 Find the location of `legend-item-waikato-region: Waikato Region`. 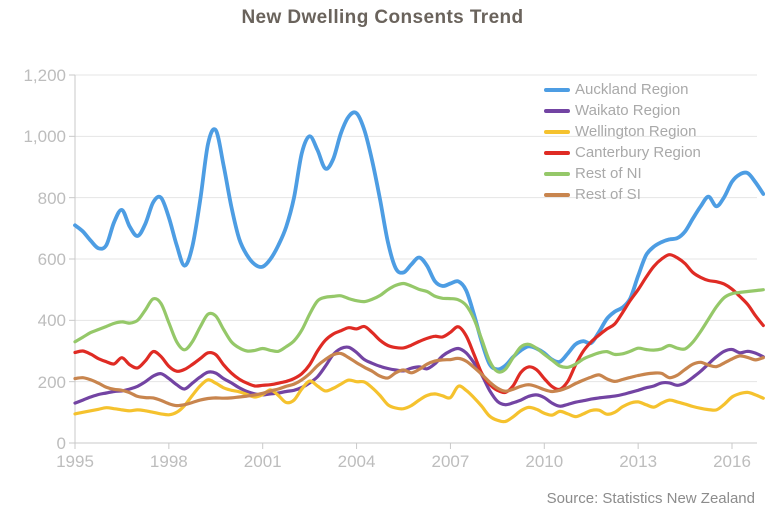

legend-item-waikato-region: Waikato Region is located at coordinates (622, 110).